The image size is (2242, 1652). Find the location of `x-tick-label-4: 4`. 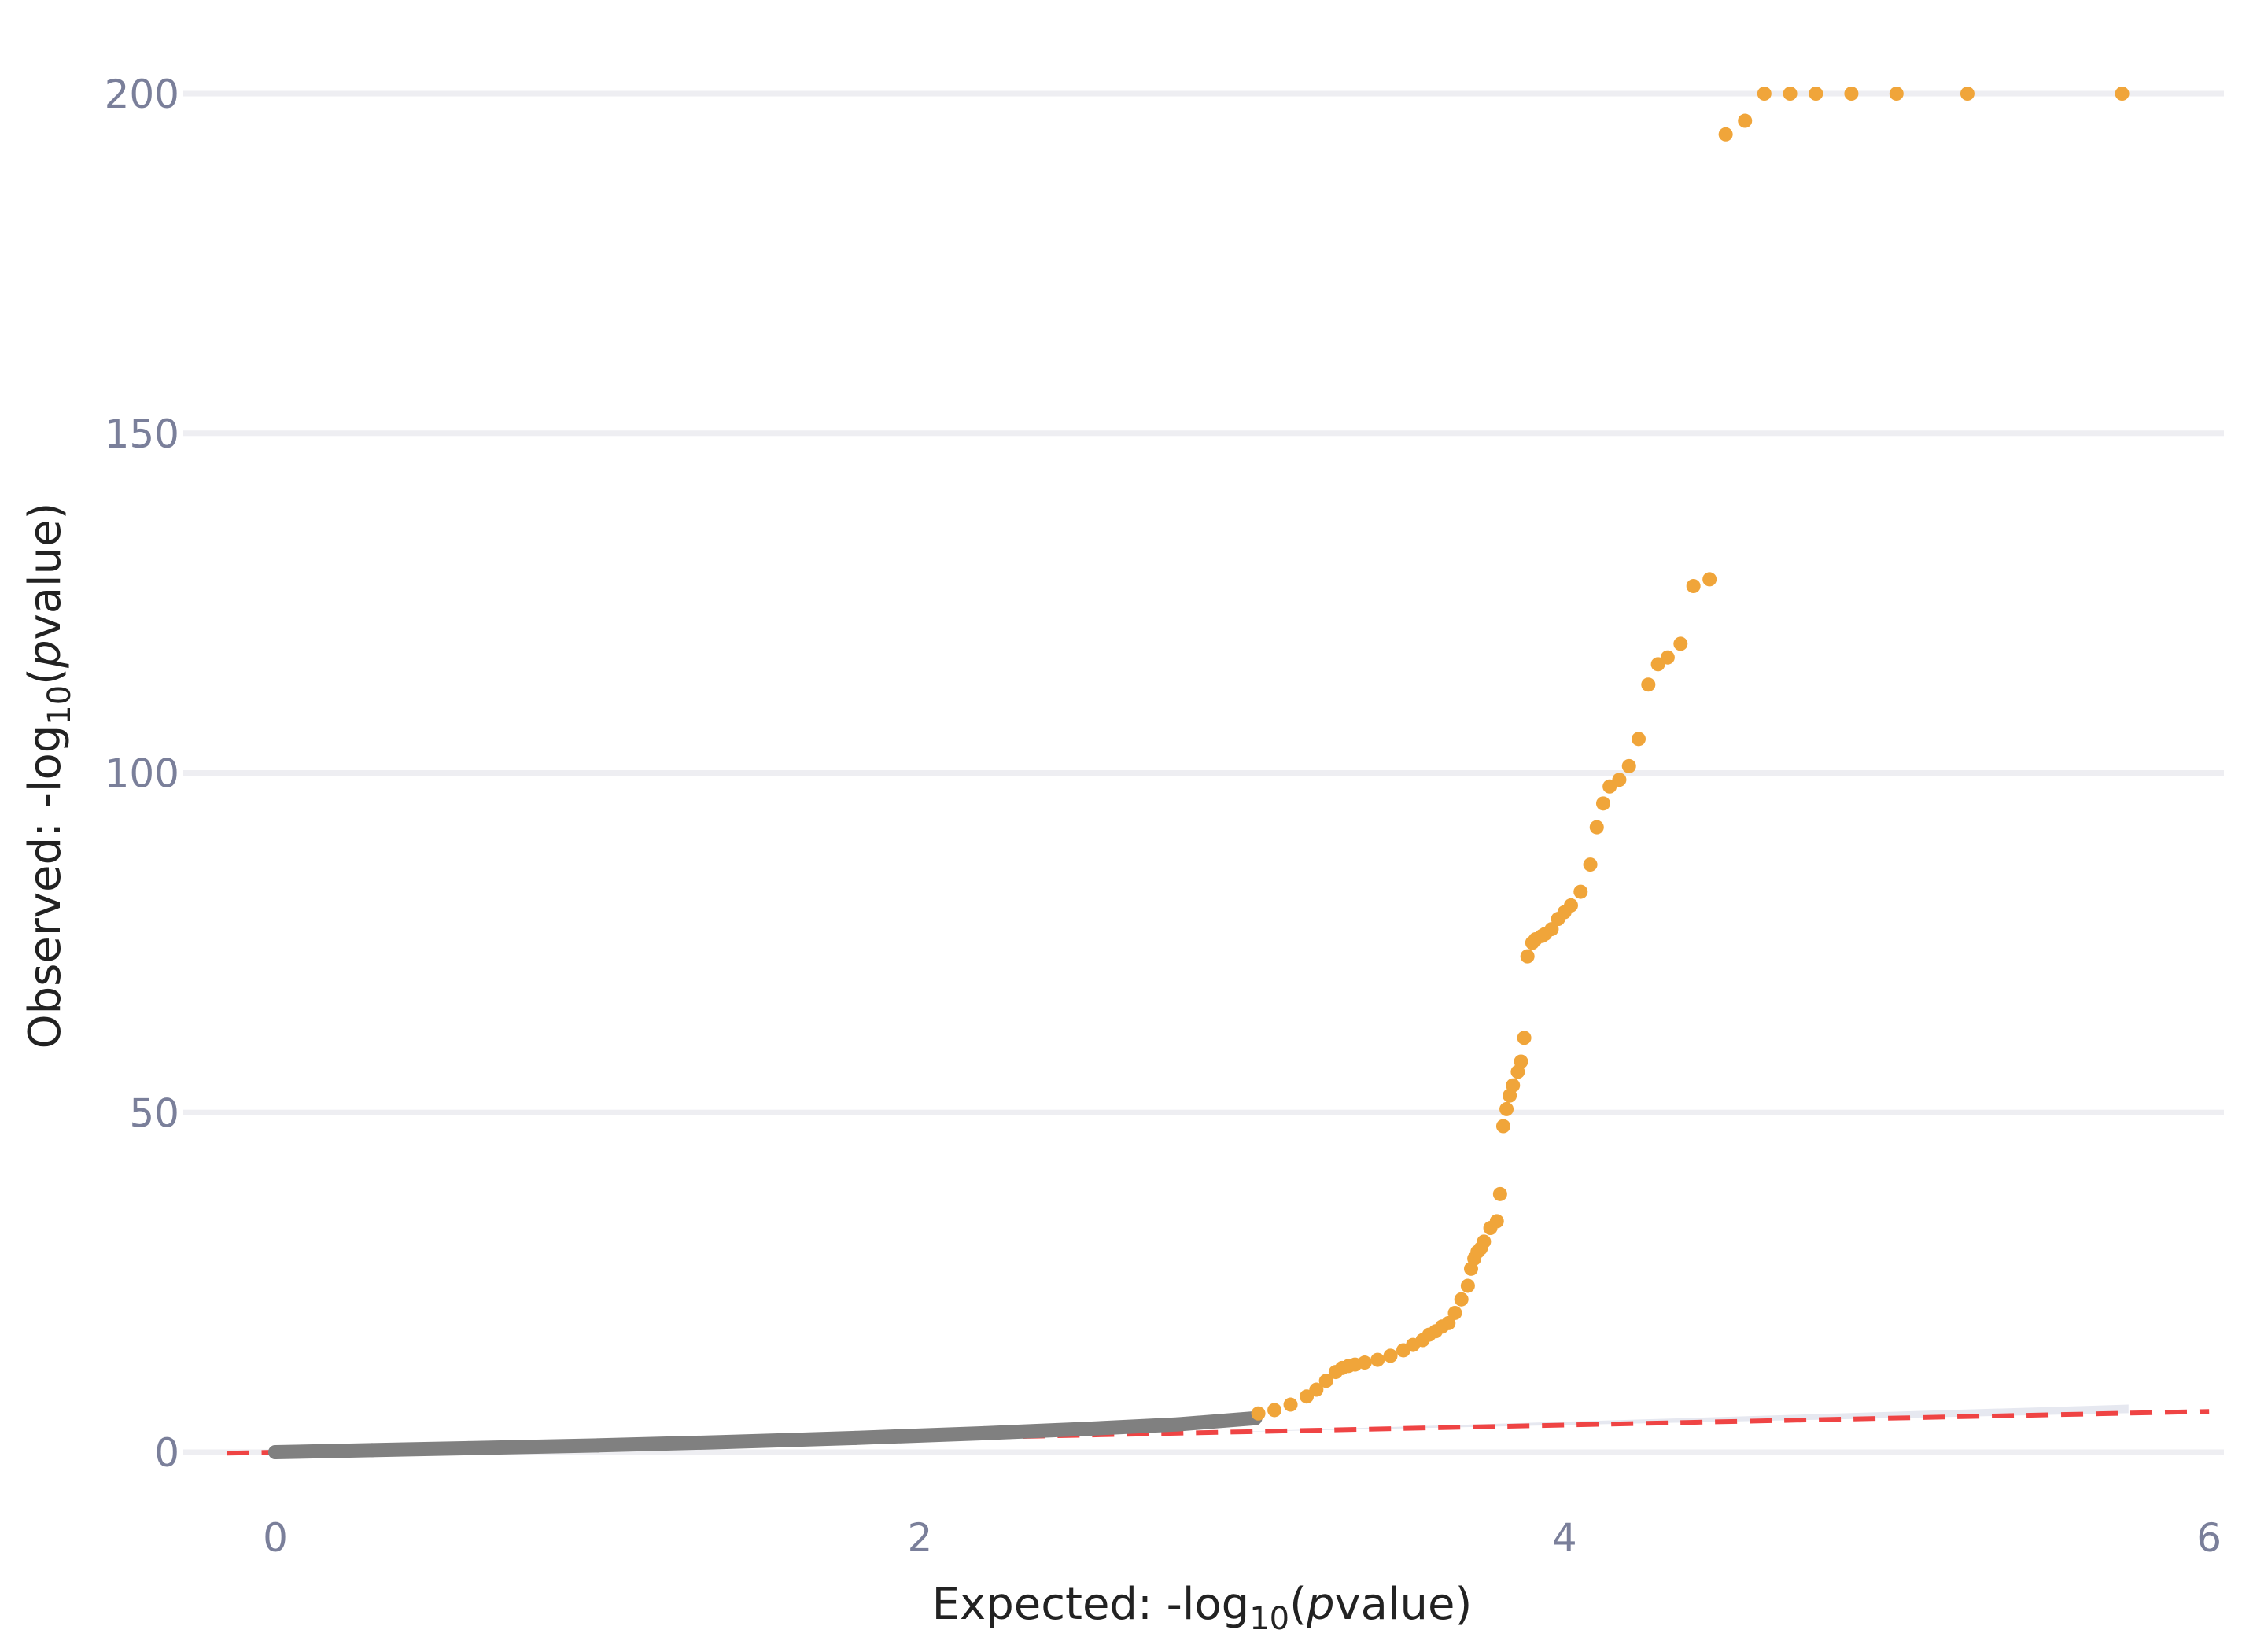

x-tick-label-4: 4 is located at coordinates (1564, 1538).